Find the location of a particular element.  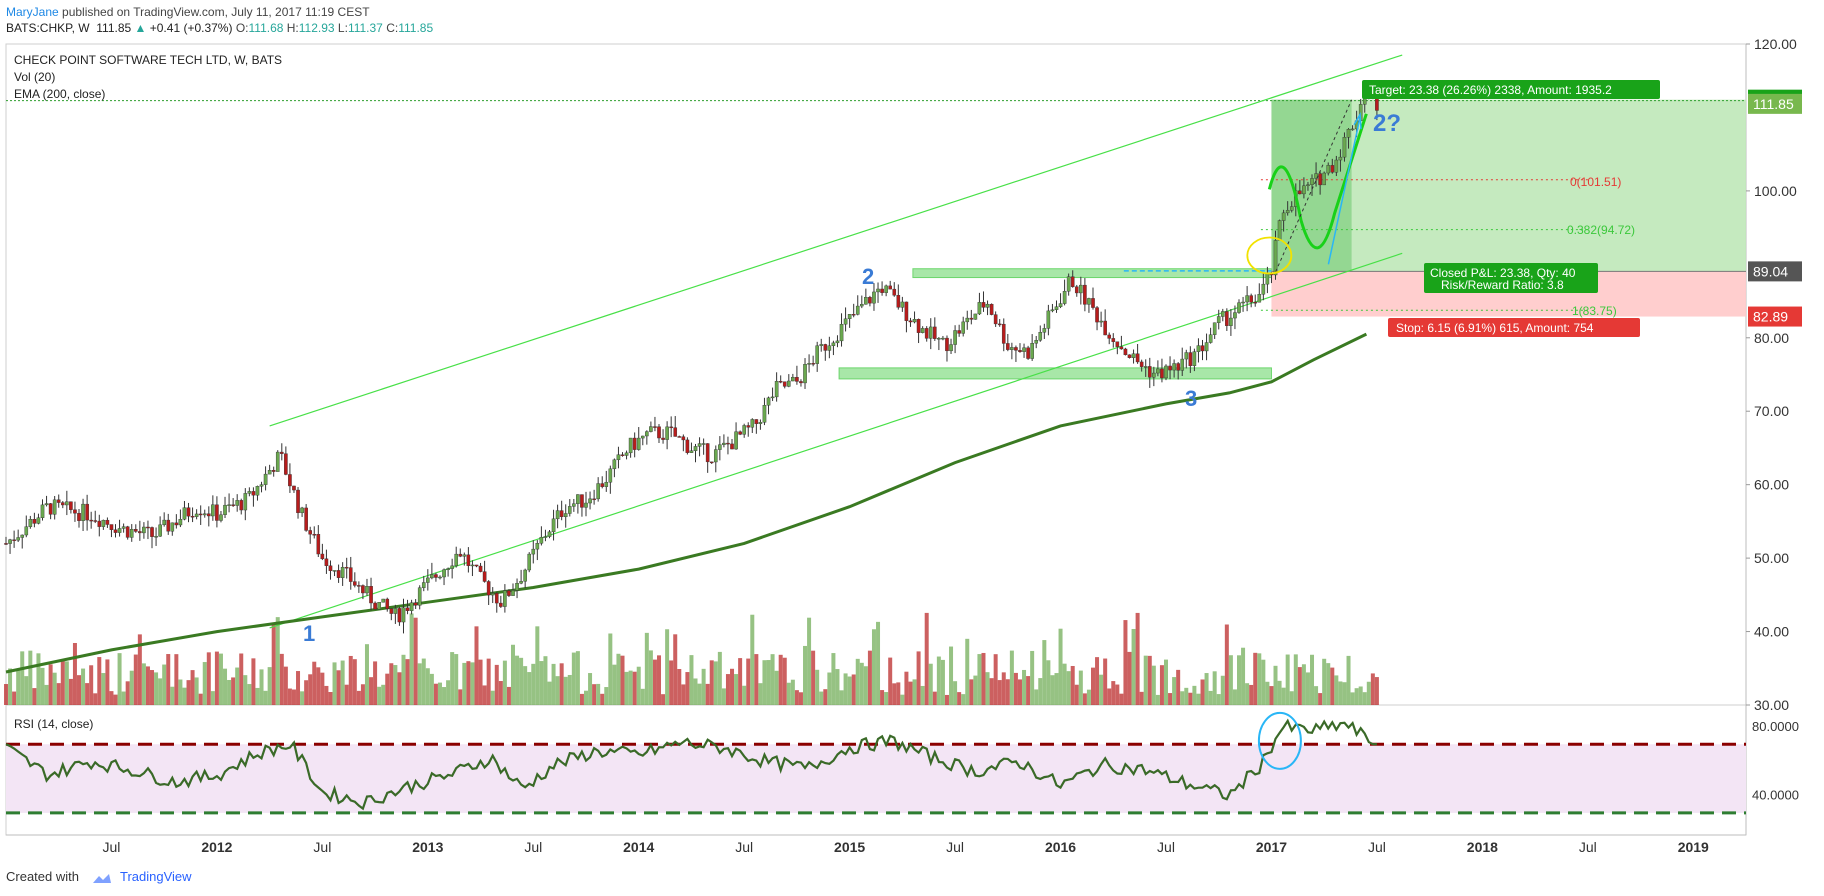

author-link: MaryJane is located at coordinates (32, 12).